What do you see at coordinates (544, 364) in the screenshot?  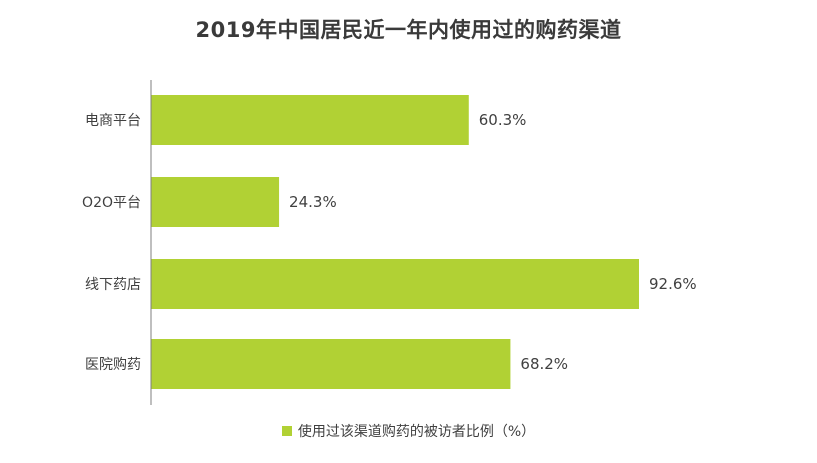 I see `value-label-3: 68.2%` at bounding box center [544, 364].